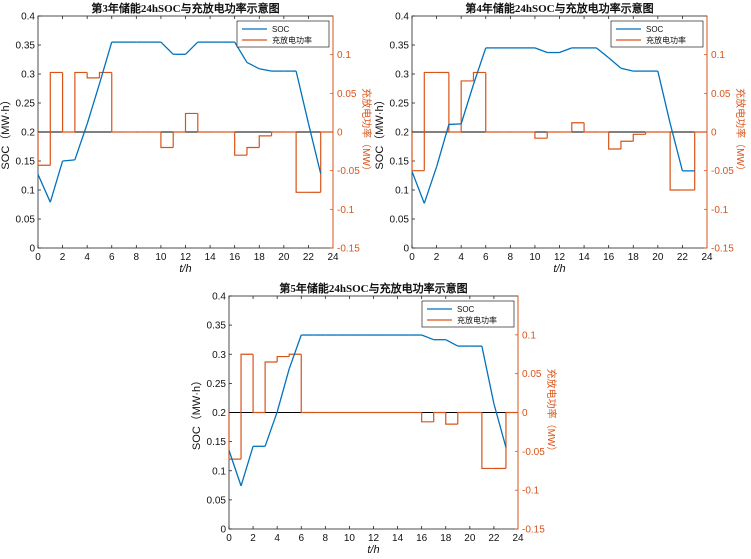  What do you see at coordinates (185, 8) in the screenshot?
I see `chart-title: 第3年储能24hSOC与充放电功率示意图` at bounding box center [185, 8].